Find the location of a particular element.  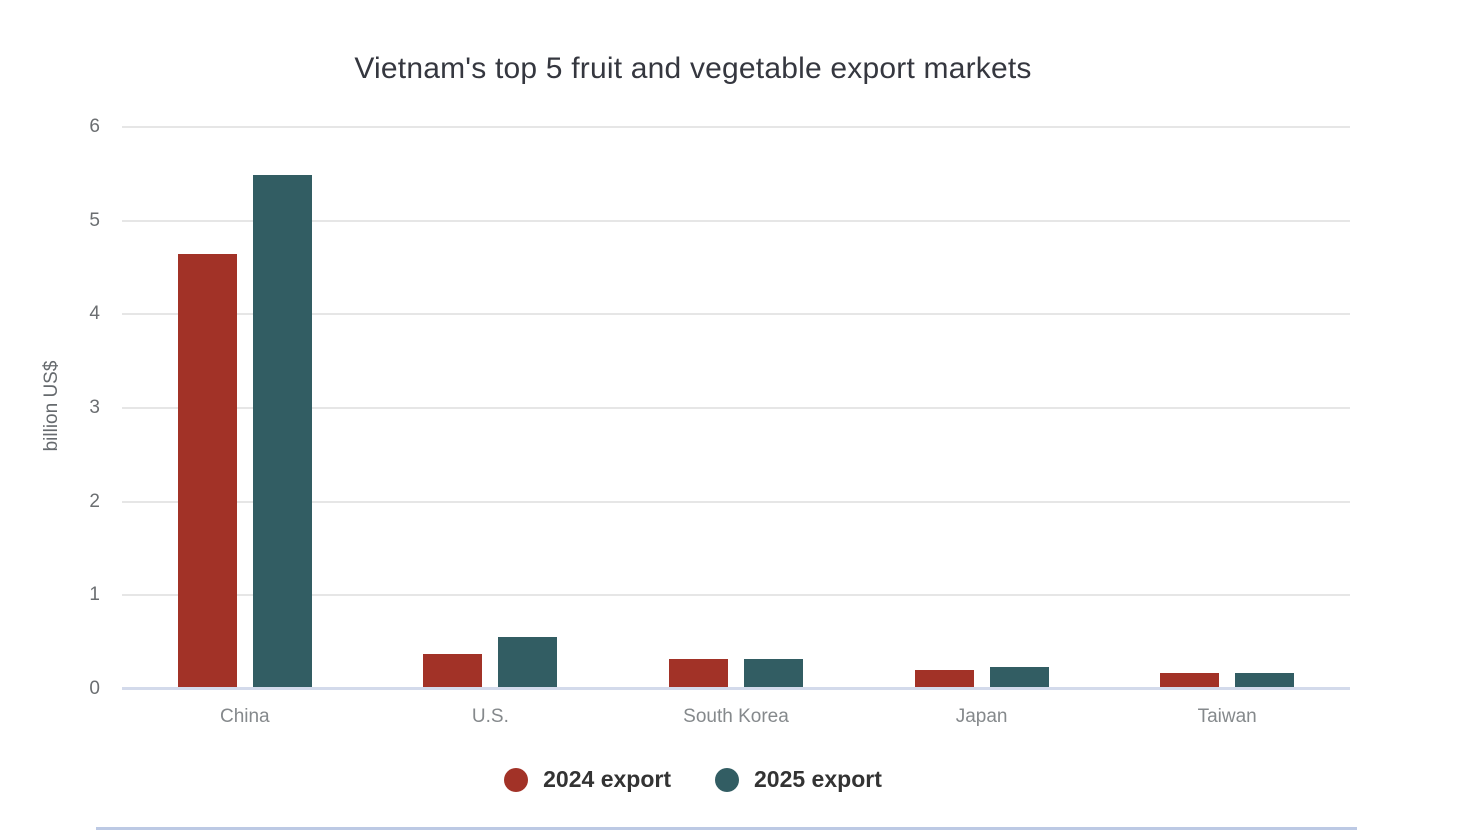

bar-2025-japan is located at coordinates (1019, 677).